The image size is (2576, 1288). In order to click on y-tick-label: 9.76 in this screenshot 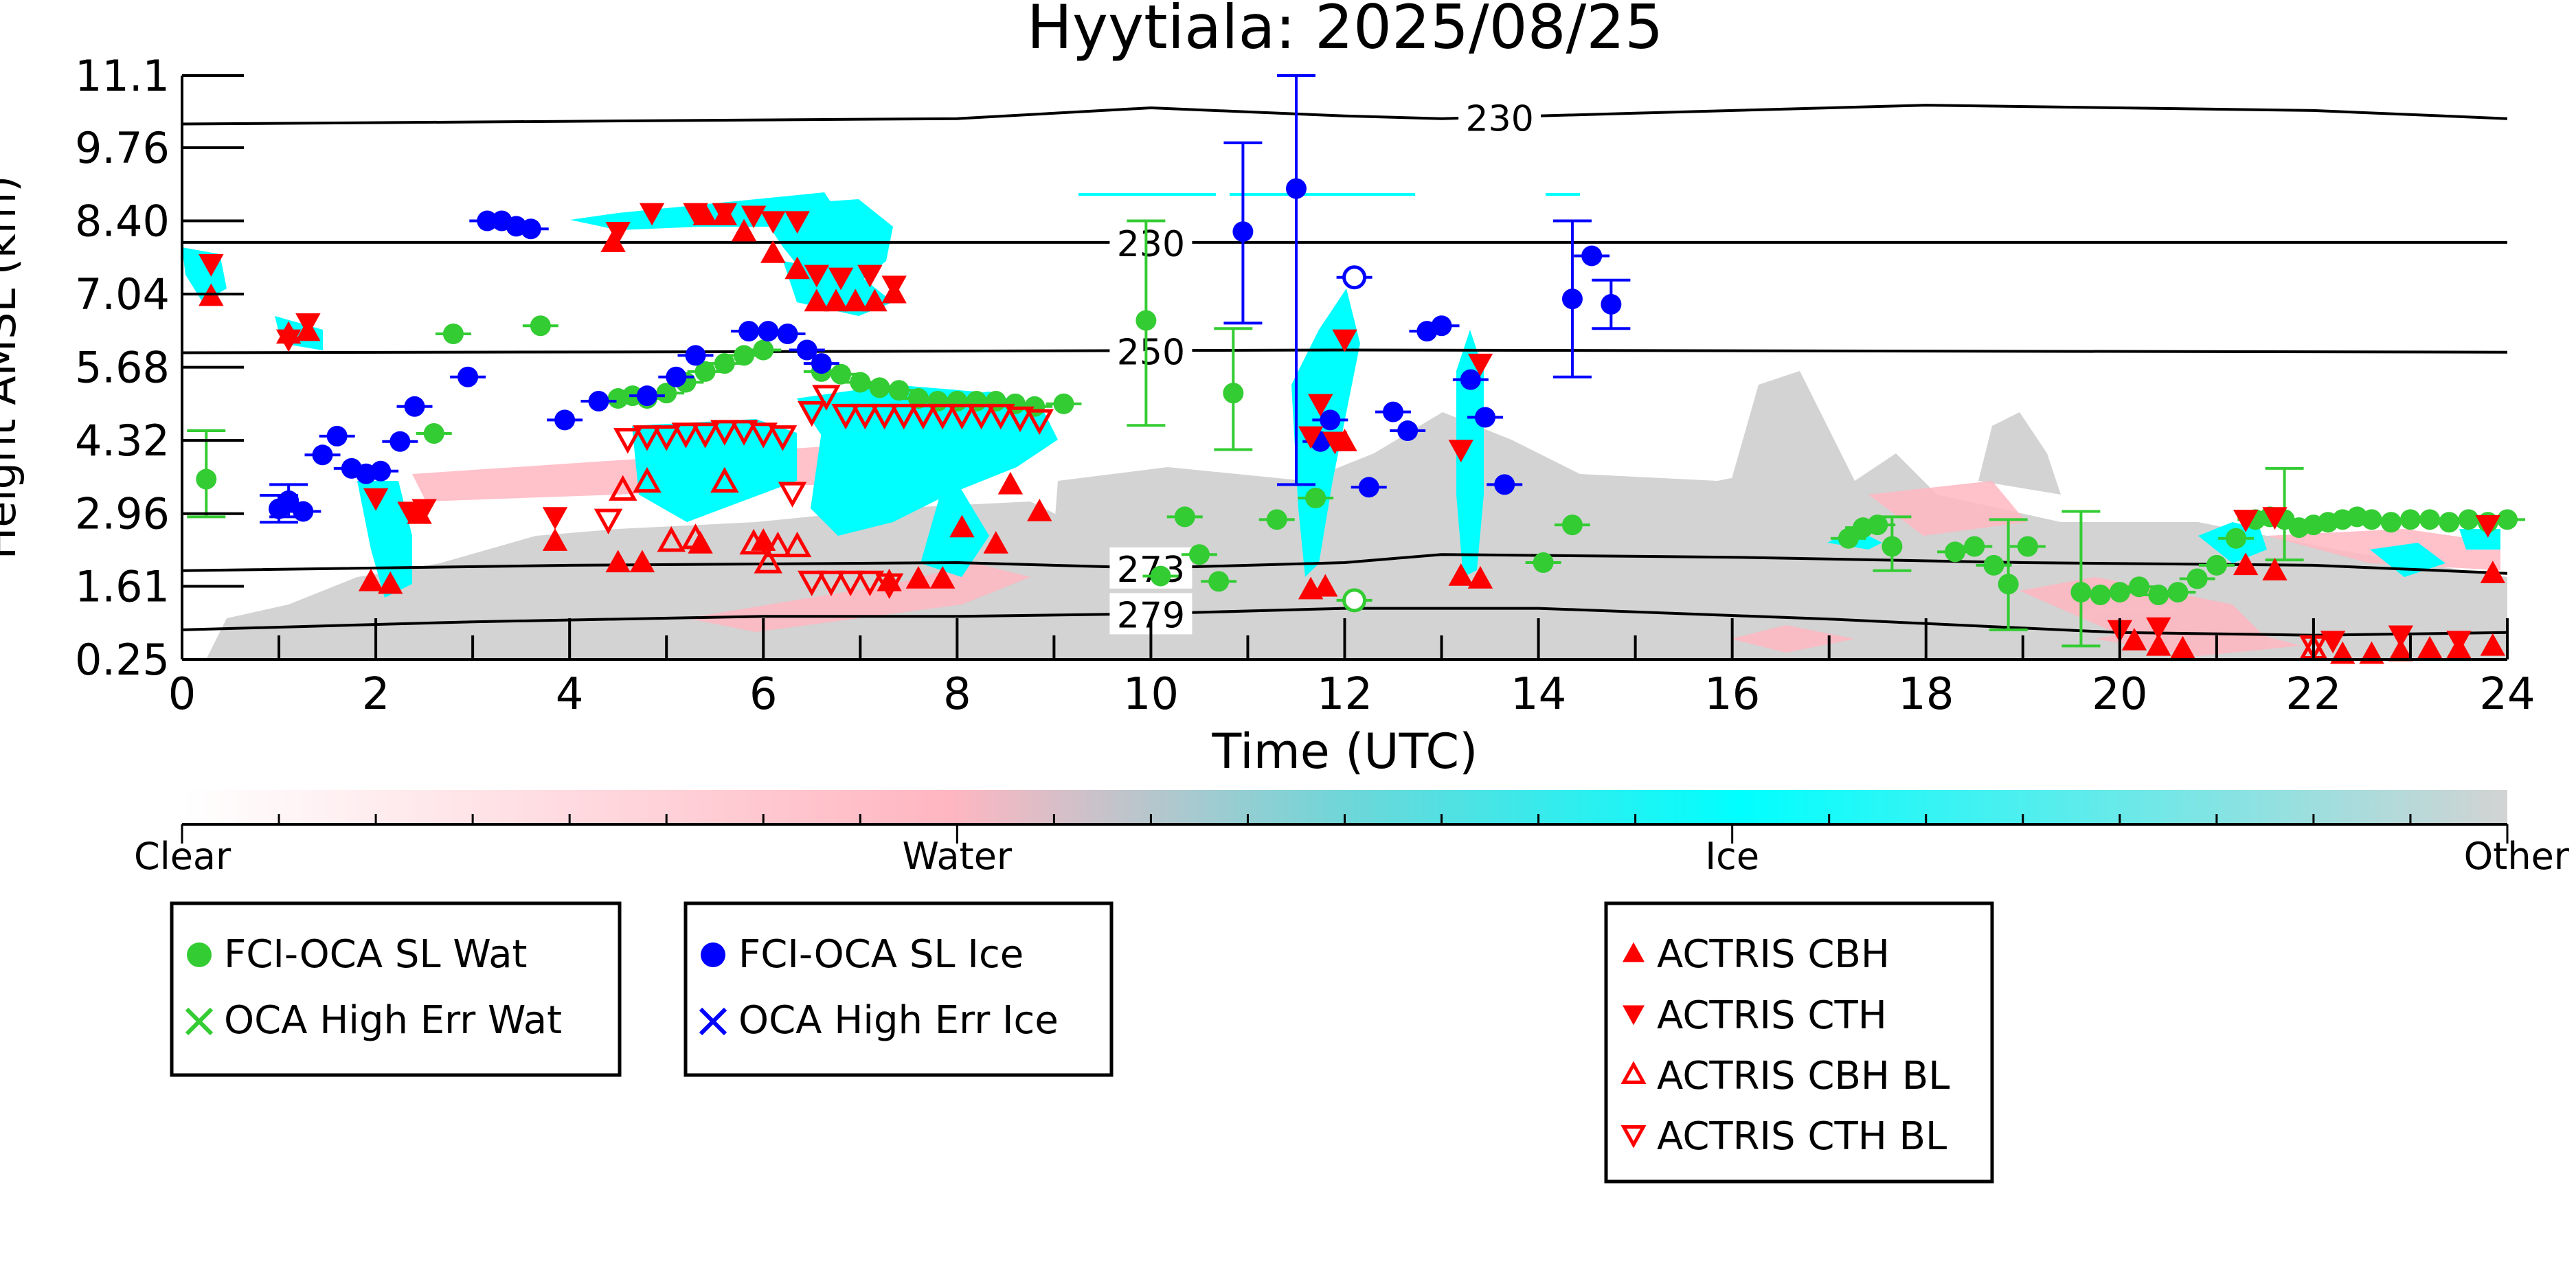, I will do `click(122, 148)`.